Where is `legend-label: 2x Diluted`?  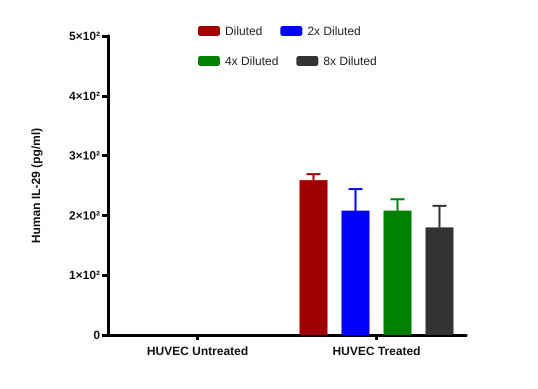 legend-label: 2x Diluted is located at coordinates (334, 31).